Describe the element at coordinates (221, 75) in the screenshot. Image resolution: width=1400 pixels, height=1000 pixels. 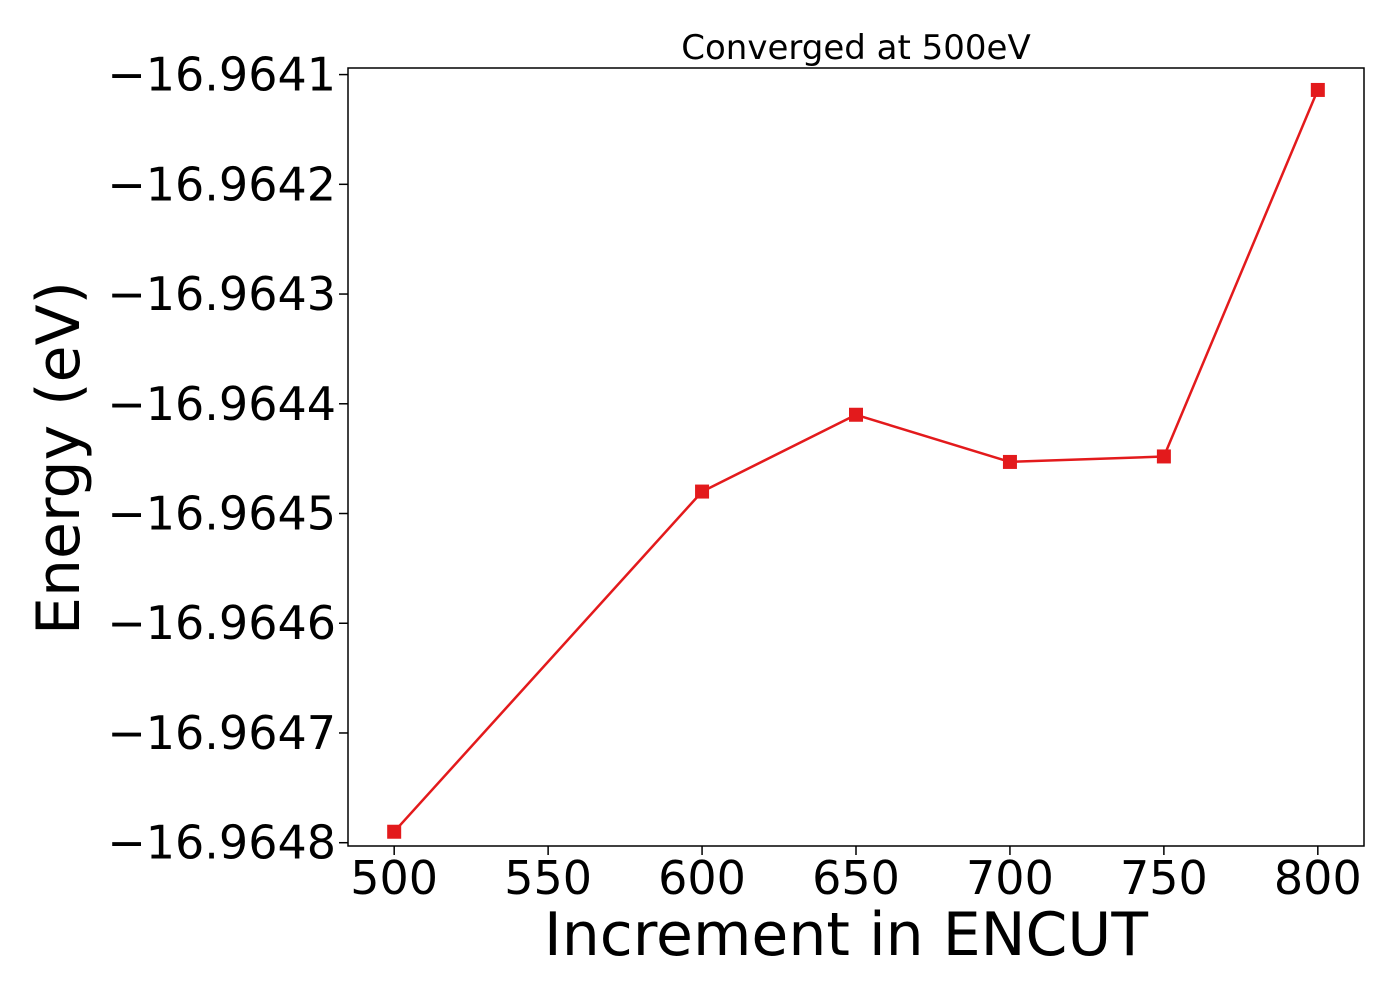
I see `y-tick-label: −16.9641` at that location.